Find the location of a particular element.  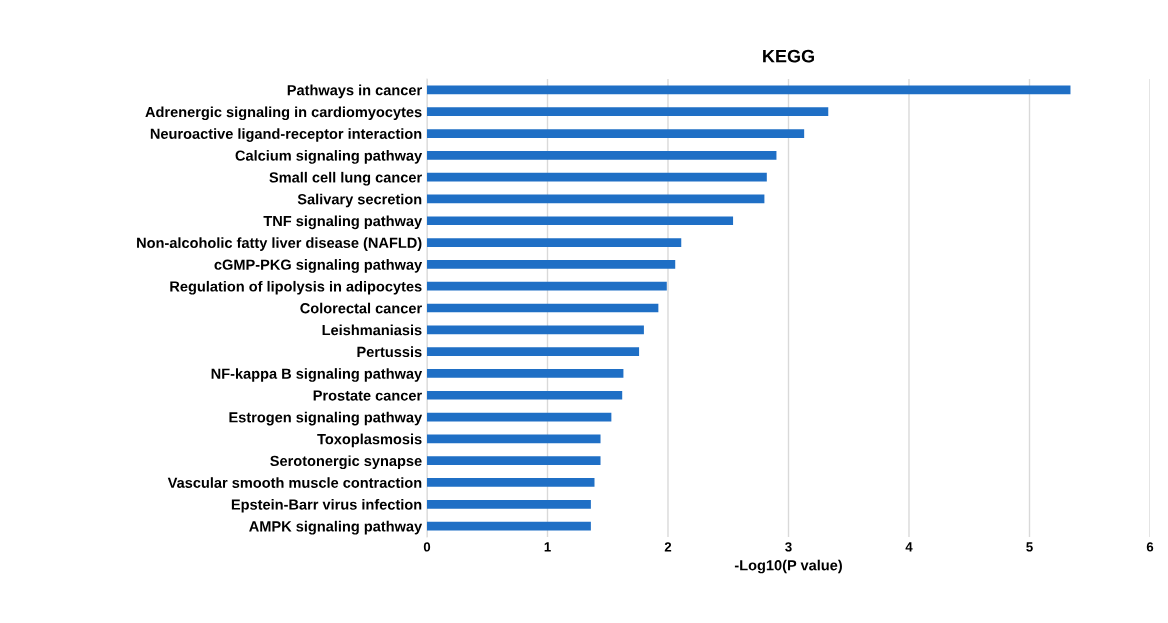

y-tick-label: Toxoplasmosis is located at coordinates (369, 440).